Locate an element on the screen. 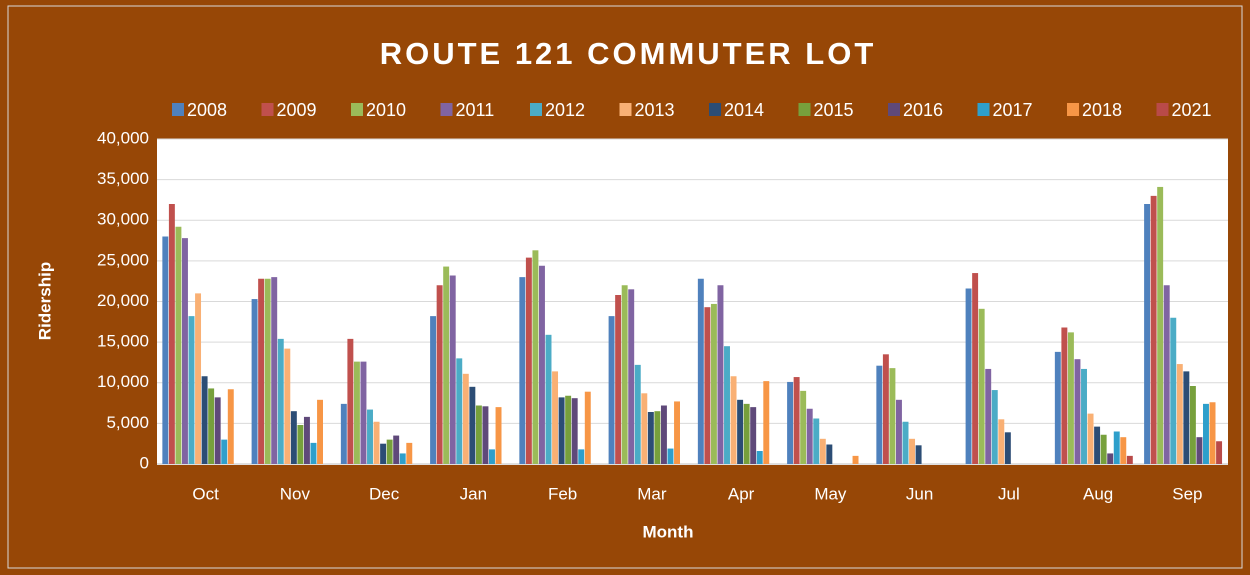  x-tick-label: Jul is located at coordinates (1009, 493).